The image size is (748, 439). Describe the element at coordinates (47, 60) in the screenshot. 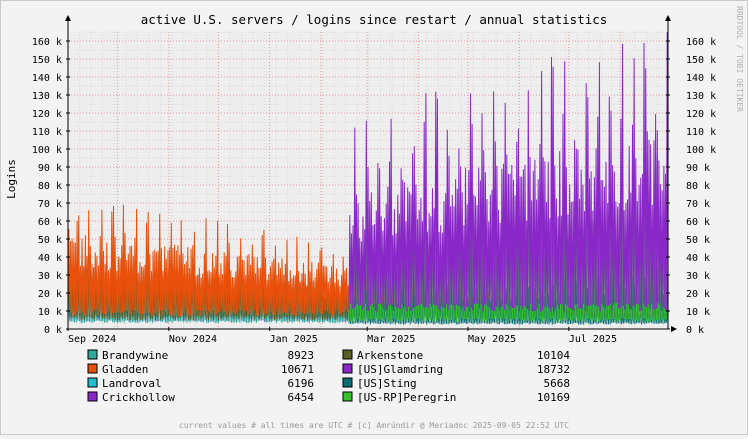

I see `y-tick-label: 150 k` at that location.